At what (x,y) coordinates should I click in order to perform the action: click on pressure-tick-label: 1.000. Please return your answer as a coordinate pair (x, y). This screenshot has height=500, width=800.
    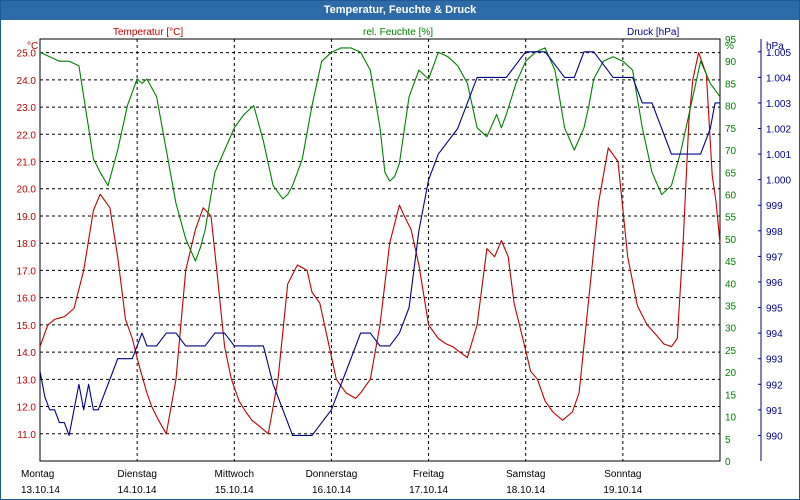
    Looking at the image, I should click on (778, 181).